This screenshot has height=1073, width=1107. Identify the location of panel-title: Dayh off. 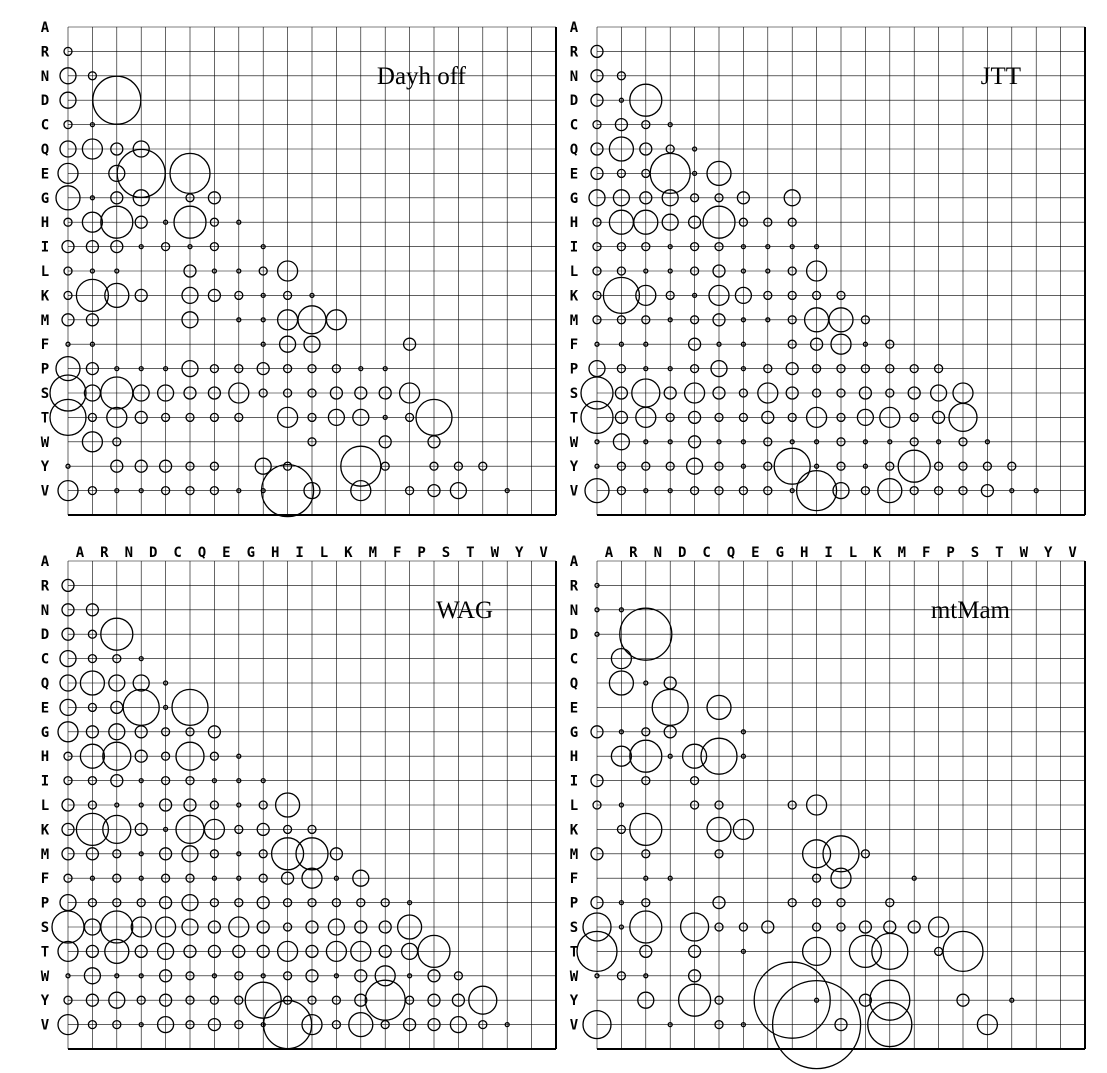
(422, 76).